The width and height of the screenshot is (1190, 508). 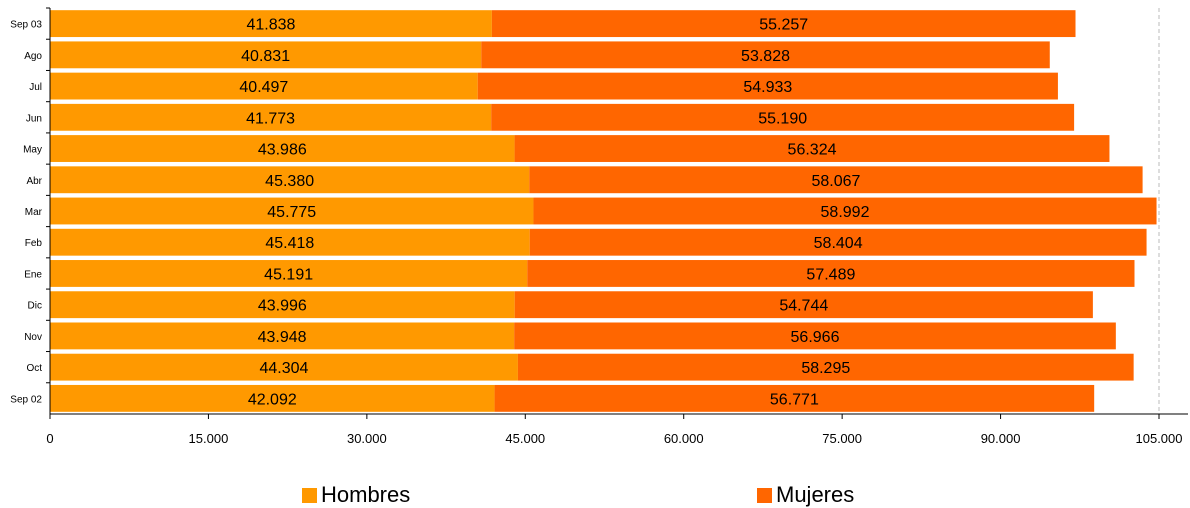 I want to click on data-label-hombres-6: 45.775, so click(x=291, y=212).